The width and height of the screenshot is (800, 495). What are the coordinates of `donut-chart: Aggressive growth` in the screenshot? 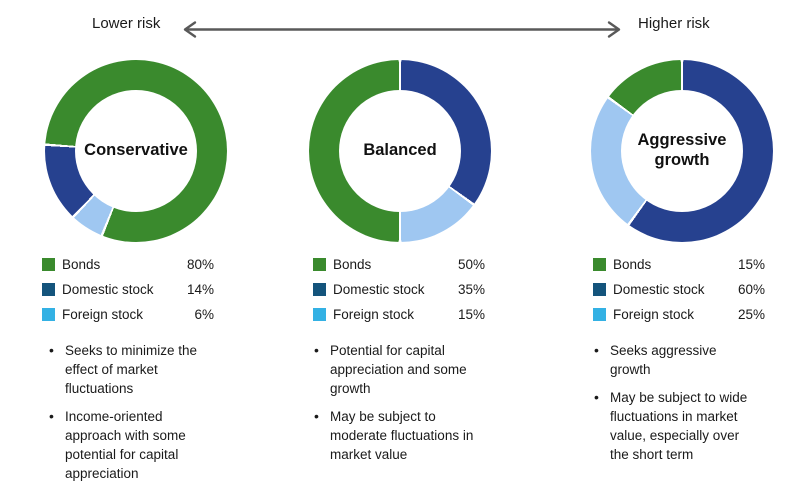 It's located at (682, 151).